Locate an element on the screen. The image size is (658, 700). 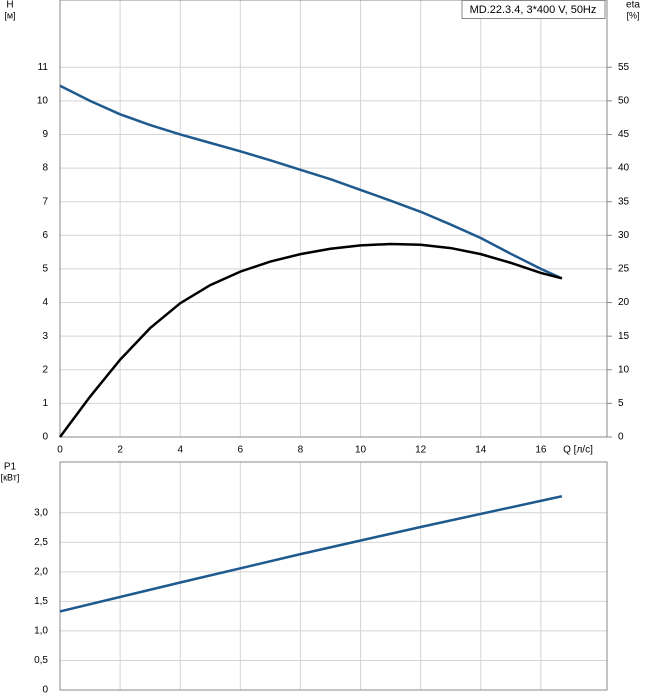
y-tick-label: 2 is located at coordinates (45, 369).